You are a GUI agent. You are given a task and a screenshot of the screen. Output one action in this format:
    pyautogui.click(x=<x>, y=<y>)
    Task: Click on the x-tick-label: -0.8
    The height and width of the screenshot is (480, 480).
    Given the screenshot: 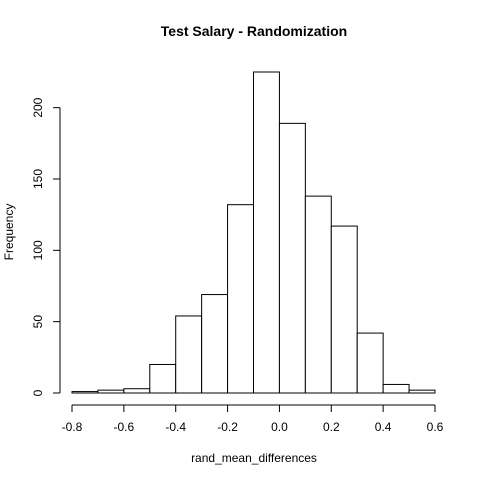 What is the action you would take?
    pyautogui.click(x=72, y=427)
    